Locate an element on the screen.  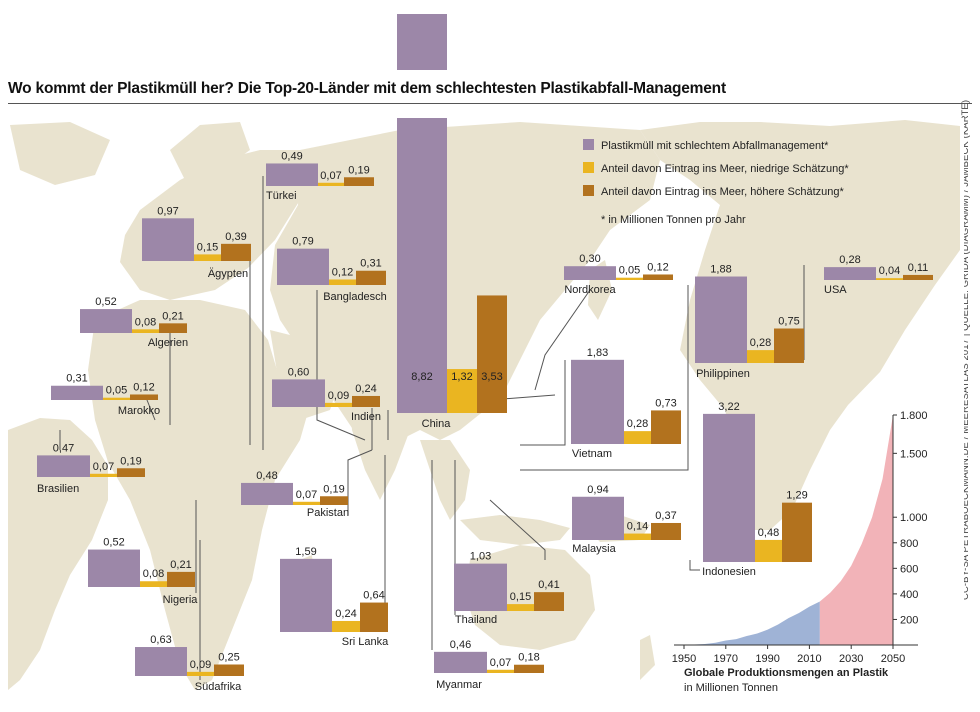
value-label-philippinen-low: 0,28 is located at coordinates (760, 343).